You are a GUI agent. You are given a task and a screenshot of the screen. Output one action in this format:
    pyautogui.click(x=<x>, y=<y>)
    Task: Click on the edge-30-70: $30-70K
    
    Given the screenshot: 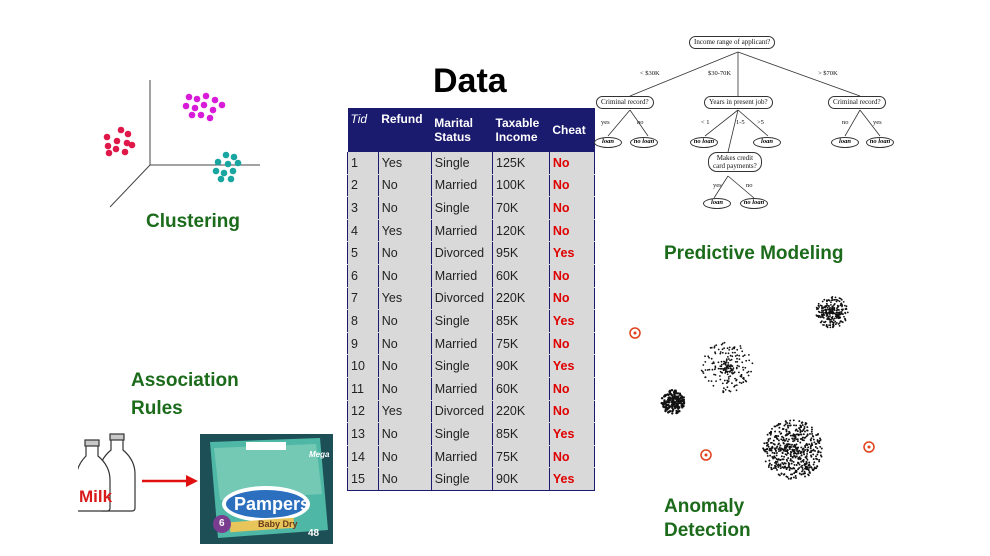 What is the action you would take?
    pyautogui.click(x=720, y=73)
    